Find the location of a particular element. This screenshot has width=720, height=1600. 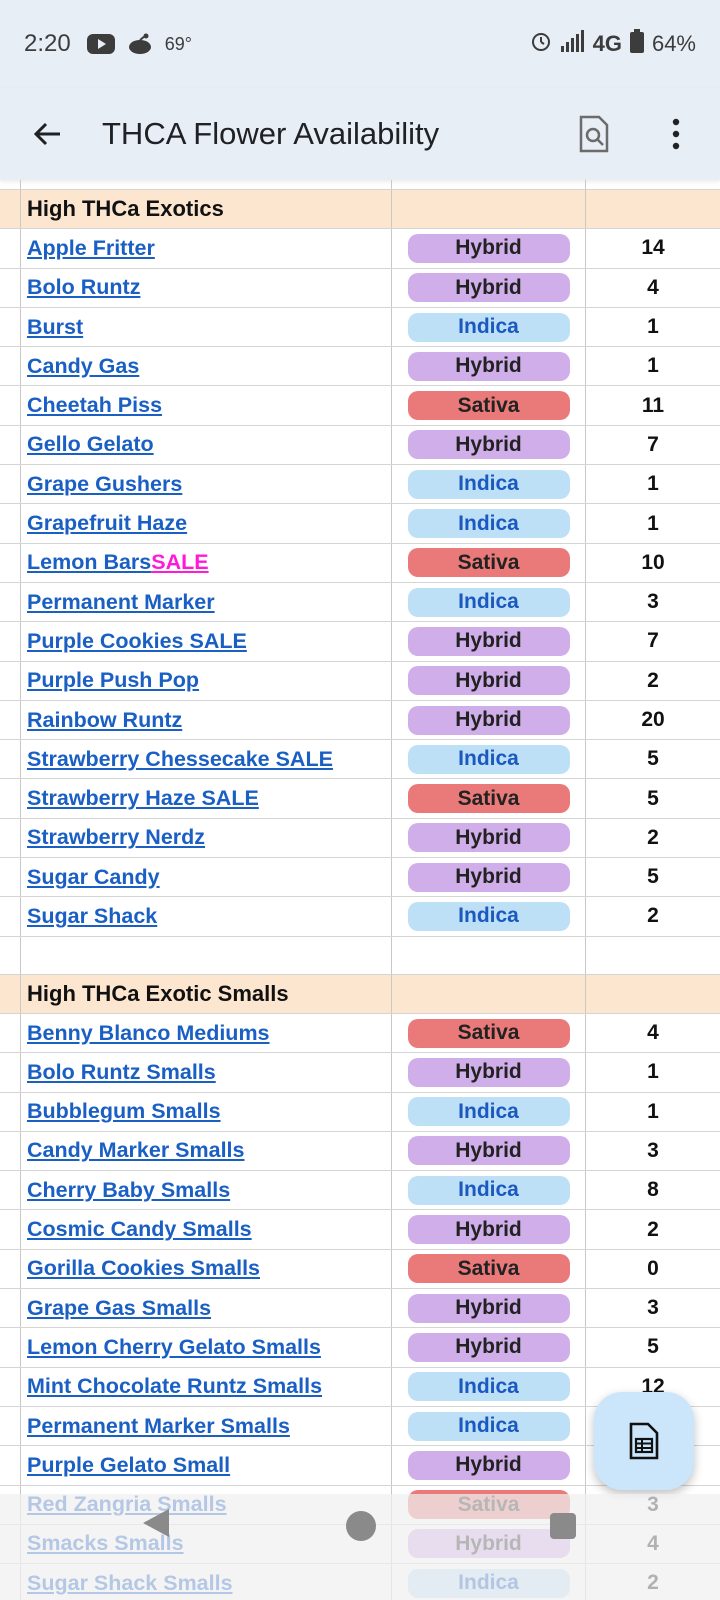

strain-name-cell: Purple Push Pop is located at coordinates (206, 680).